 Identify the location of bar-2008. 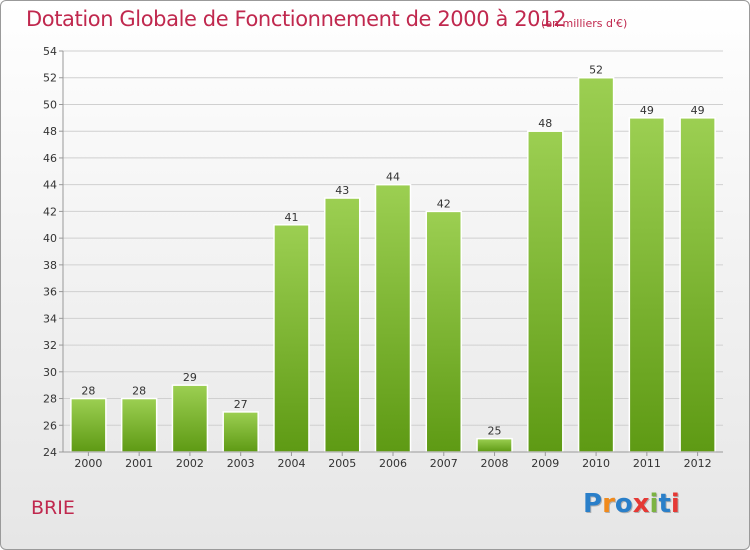
(494, 445).